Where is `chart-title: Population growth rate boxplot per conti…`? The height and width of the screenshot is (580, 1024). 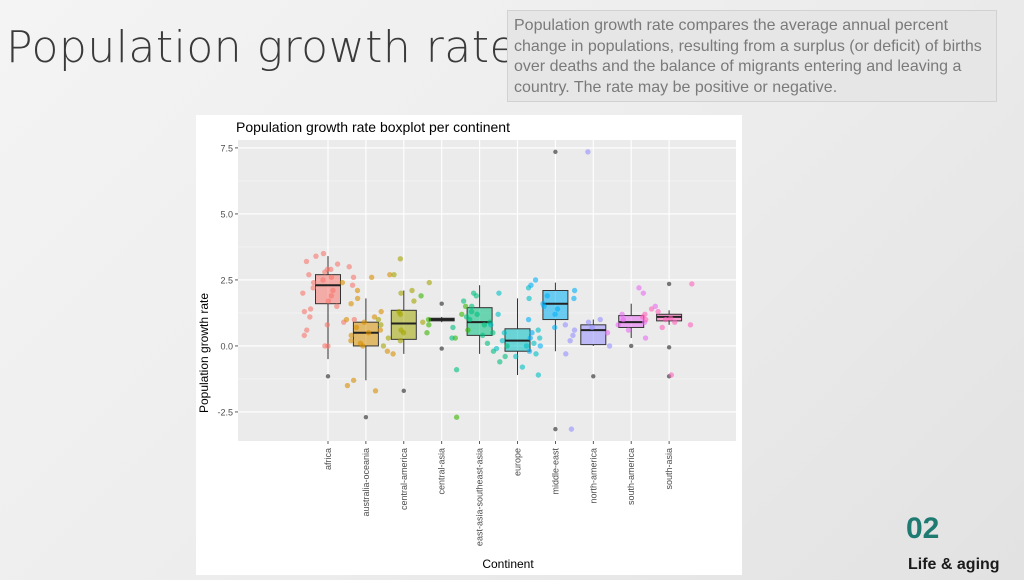
chart-title: Population growth rate boxplot per conti… is located at coordinates (373, 127).